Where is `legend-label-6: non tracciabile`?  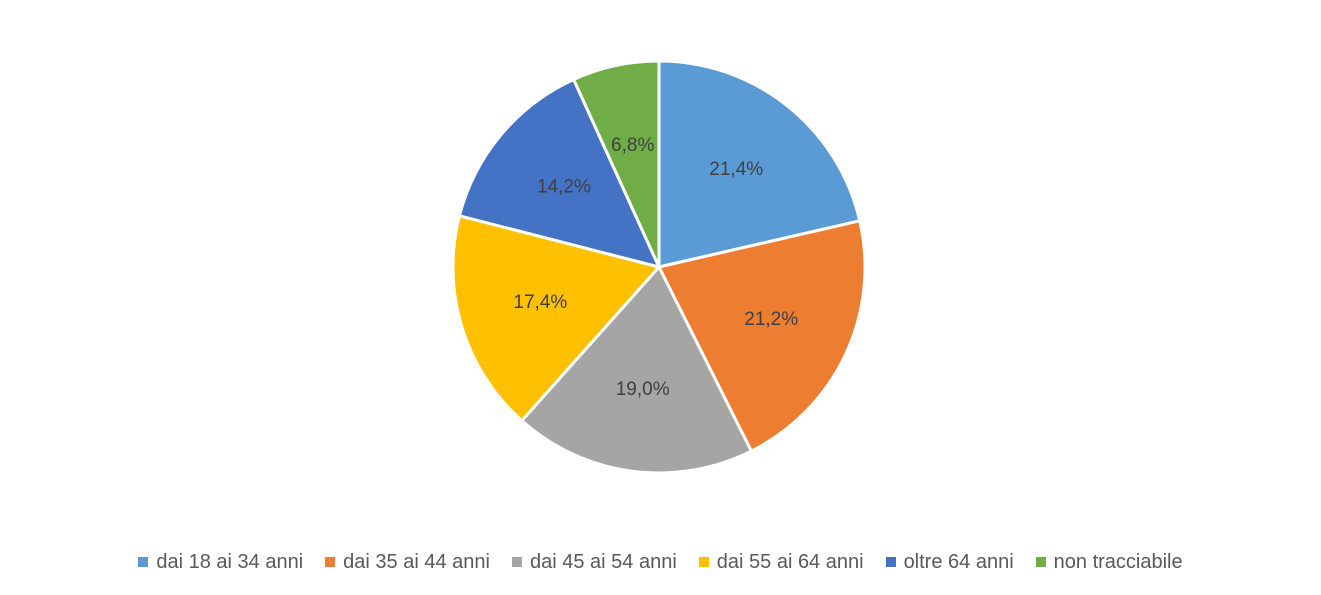
legend-label-6: non tracciabile is located at coordinates (1118, 561).